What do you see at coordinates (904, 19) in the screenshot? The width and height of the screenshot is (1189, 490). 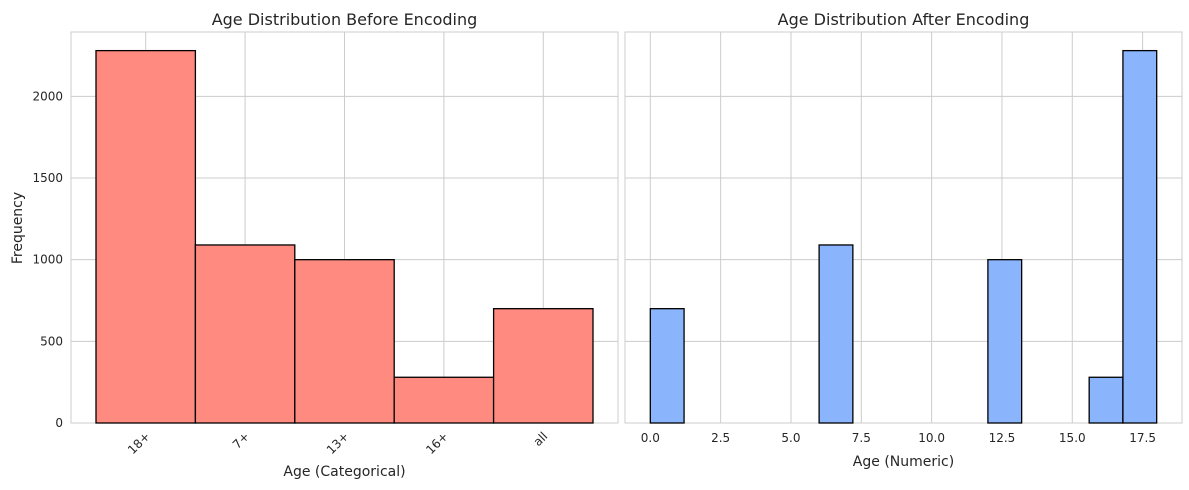 I see `right-chart-title: Age Distribution After Encoding` at bounding box center [904, 19].